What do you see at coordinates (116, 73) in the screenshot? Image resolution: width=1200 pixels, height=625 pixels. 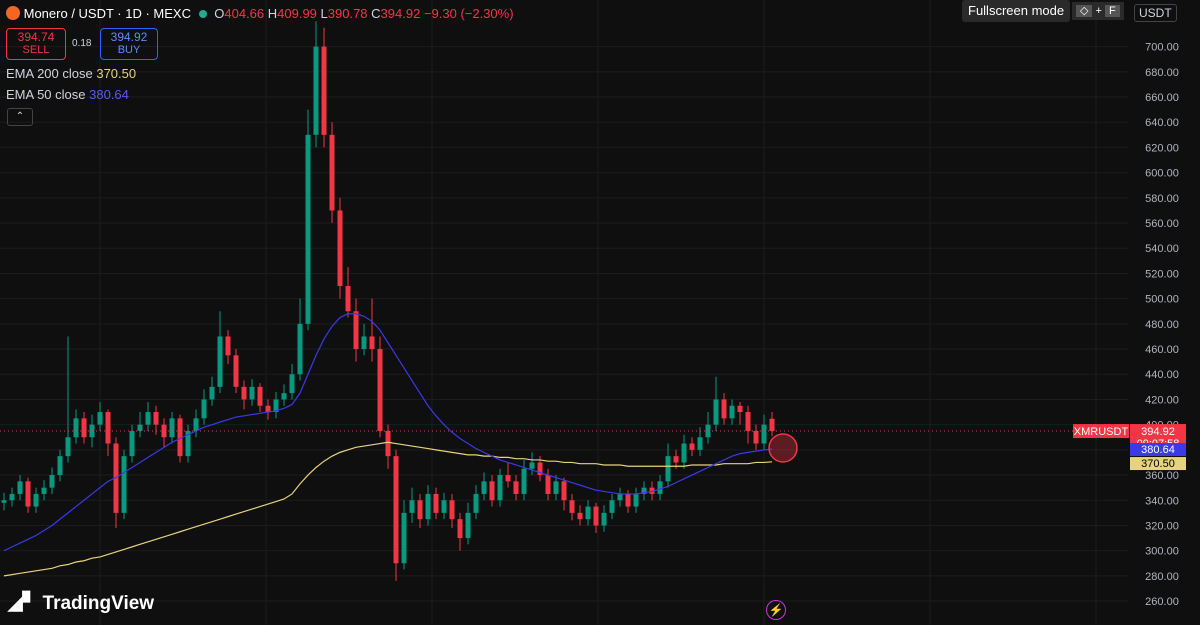 I see `indicator-value: 370.50` at bounding box center [116, 73].